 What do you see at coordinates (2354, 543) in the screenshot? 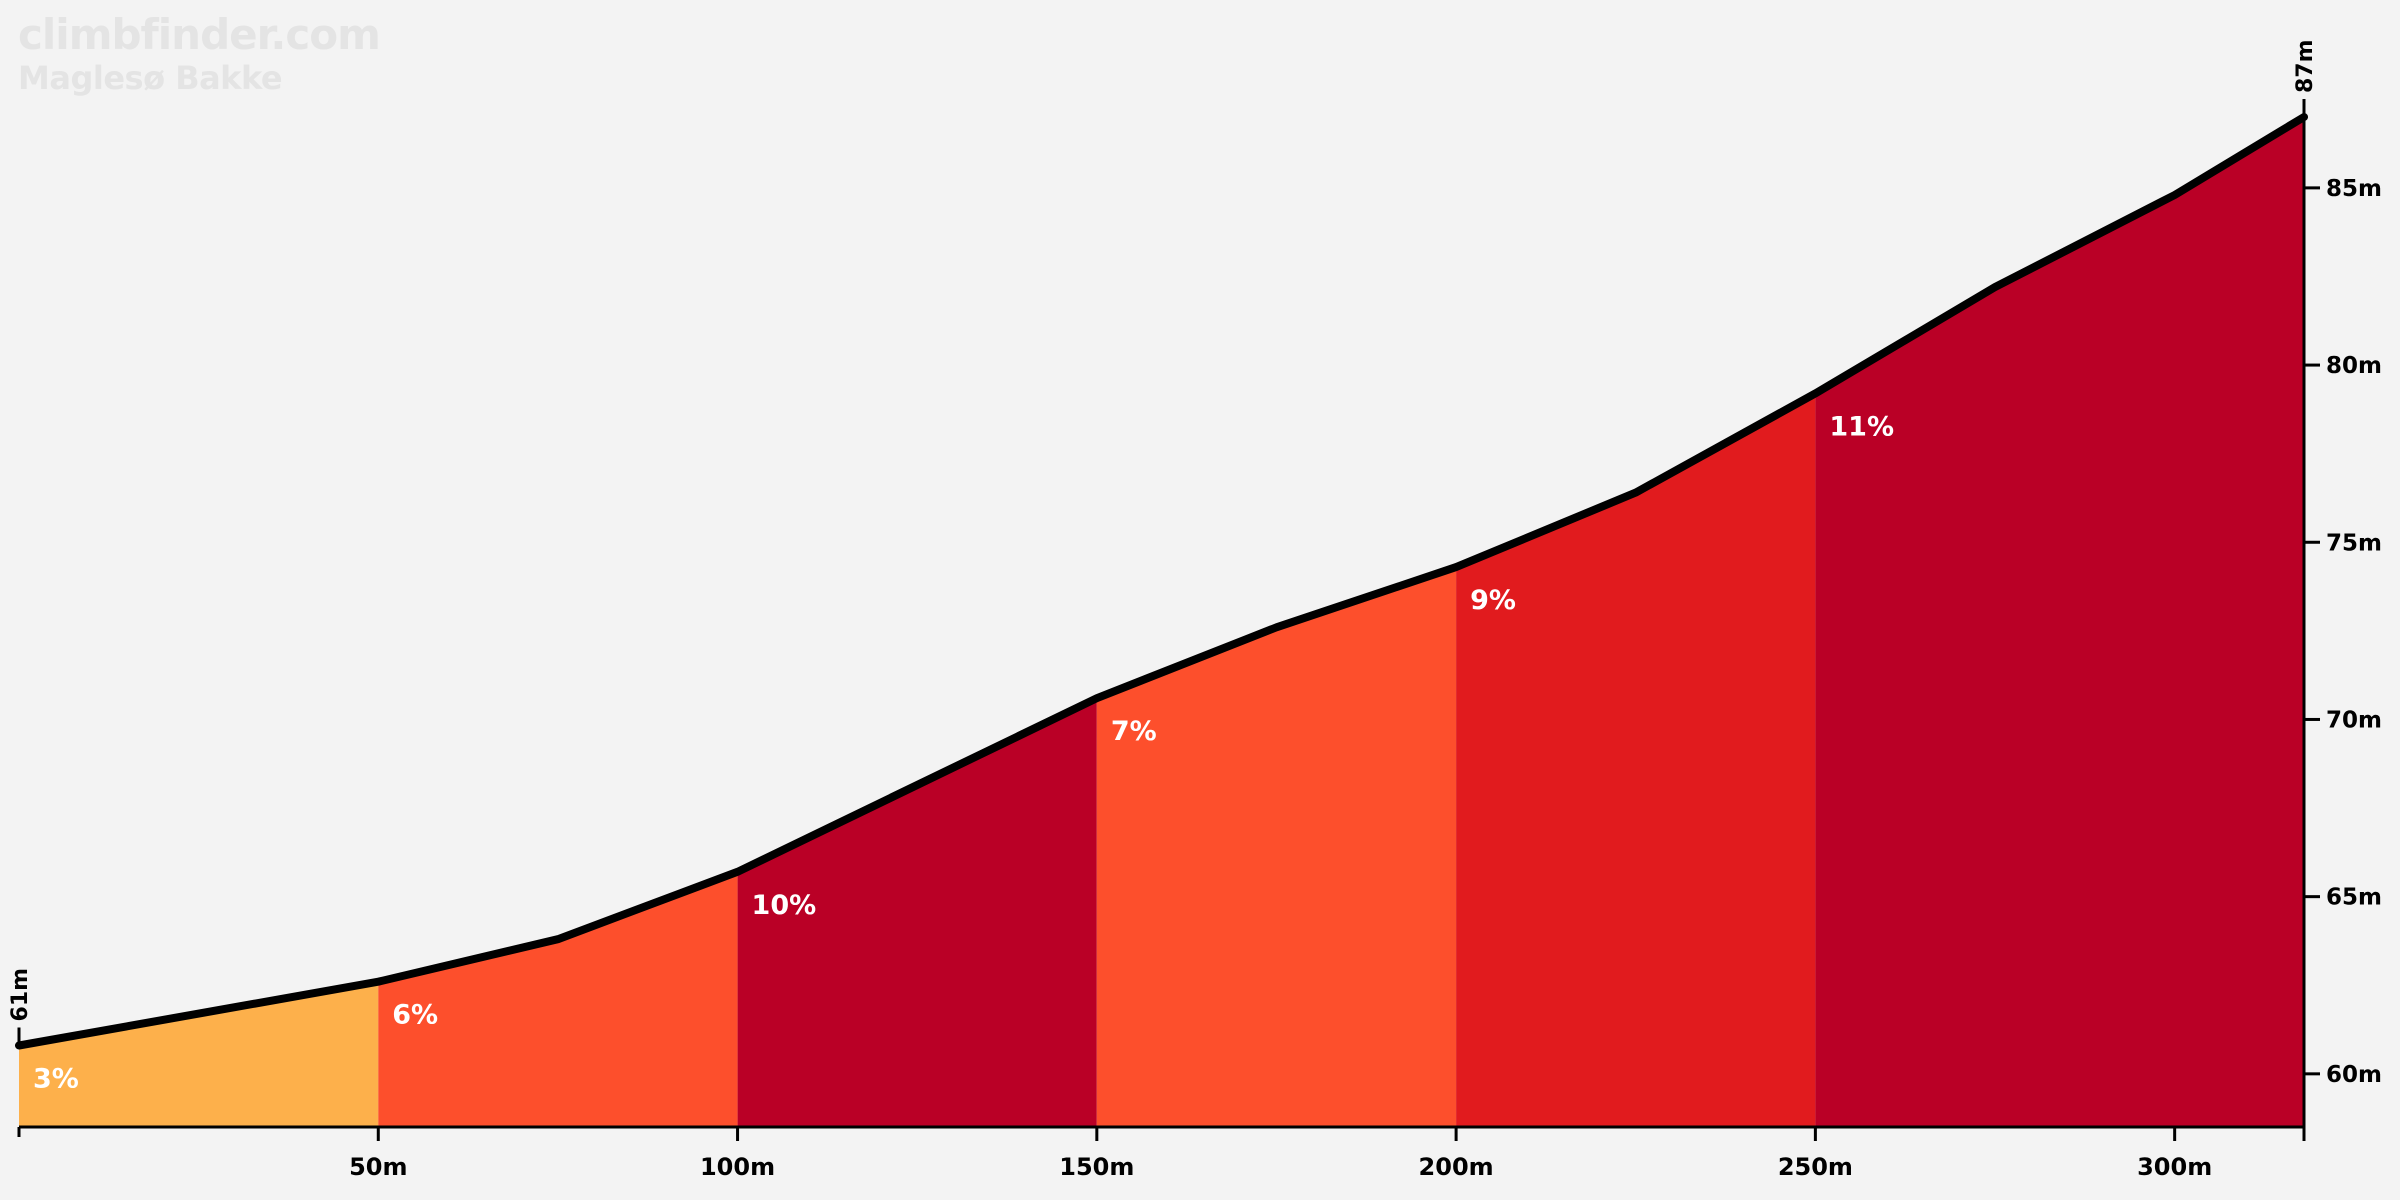
I see `y-axis-tick-label: 75m` at bounding box center [2354, 543].